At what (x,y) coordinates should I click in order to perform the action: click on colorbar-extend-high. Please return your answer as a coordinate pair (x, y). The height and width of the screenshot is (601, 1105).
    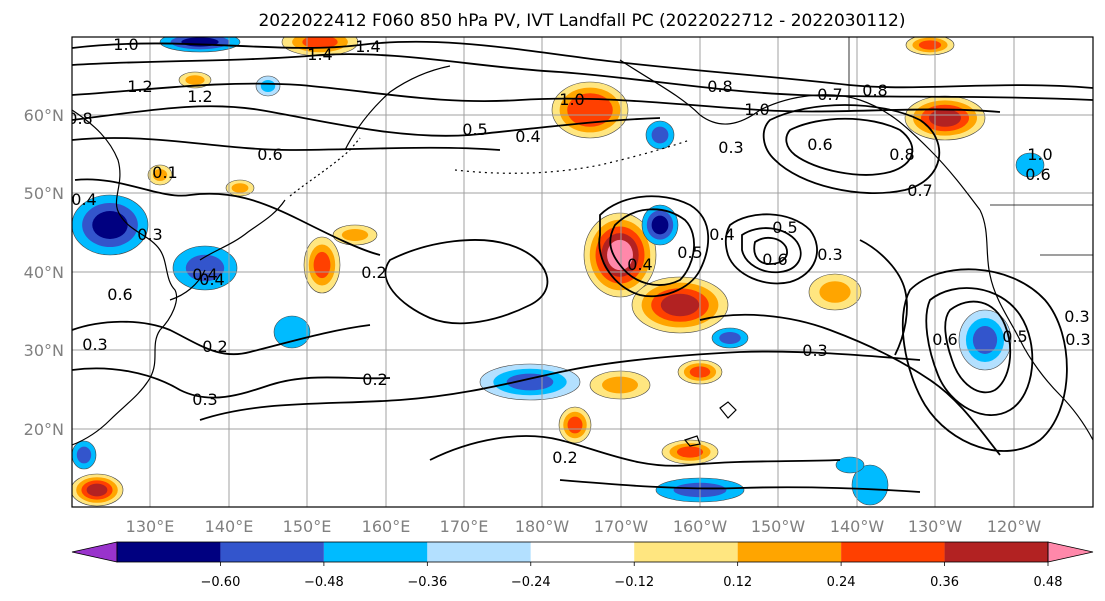
    Looking at the image, I should click on (1070, 552).